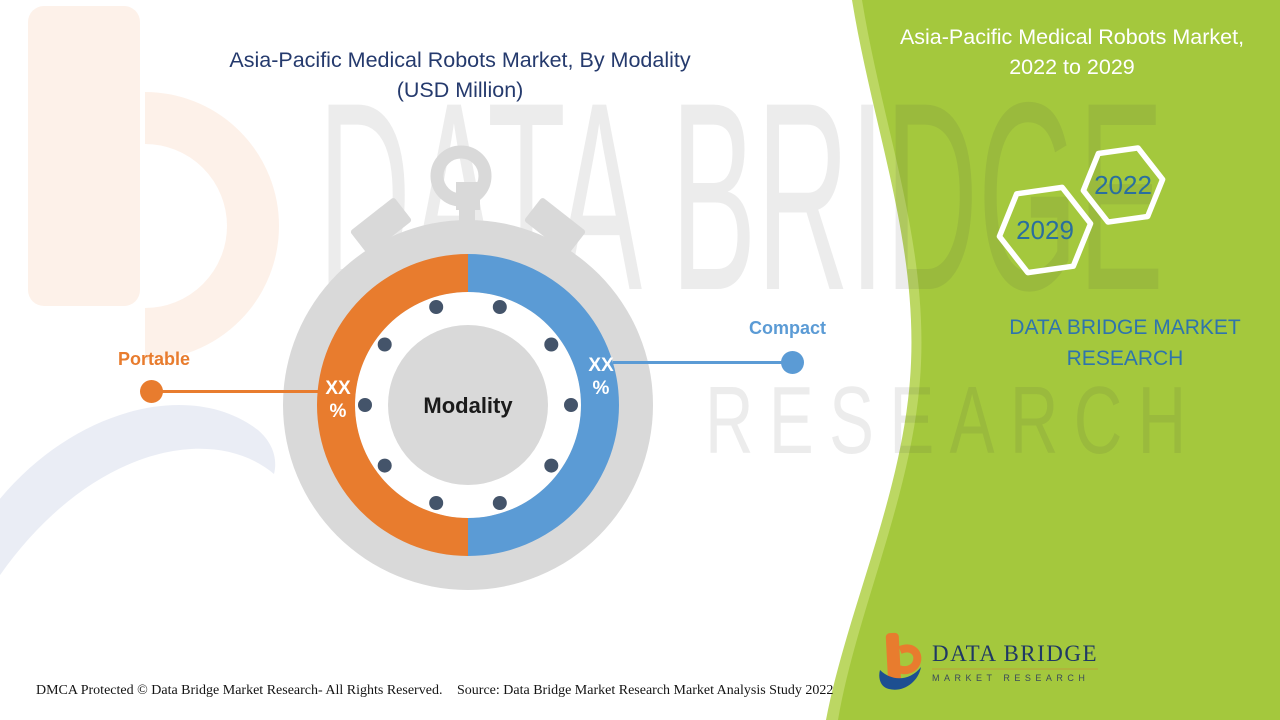 The image size is (1280, 720). I want to click on donut-center-circle, so click(468, 405).